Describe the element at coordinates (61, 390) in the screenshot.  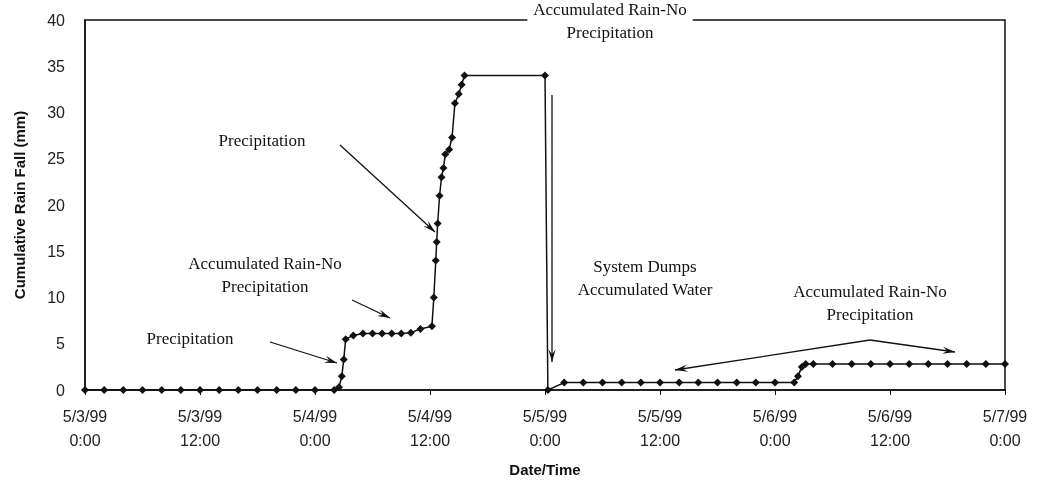
I see `y-tick-label: 0` at that location.